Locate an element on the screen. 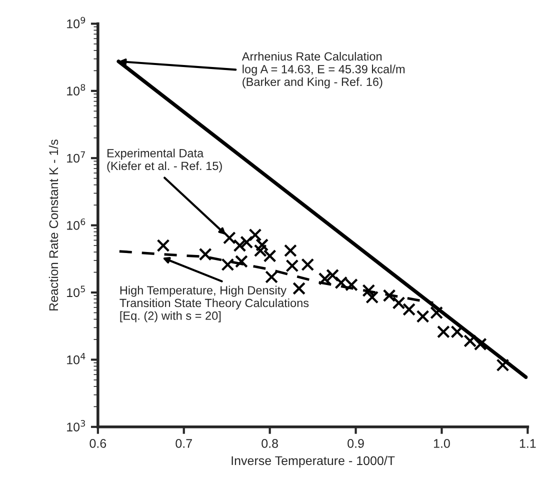 The width and height of the screenshot is (544, 484). annotation: Experimental Data (Kiefer et al. - Ref. 15) is located at coordinates (164, 160).